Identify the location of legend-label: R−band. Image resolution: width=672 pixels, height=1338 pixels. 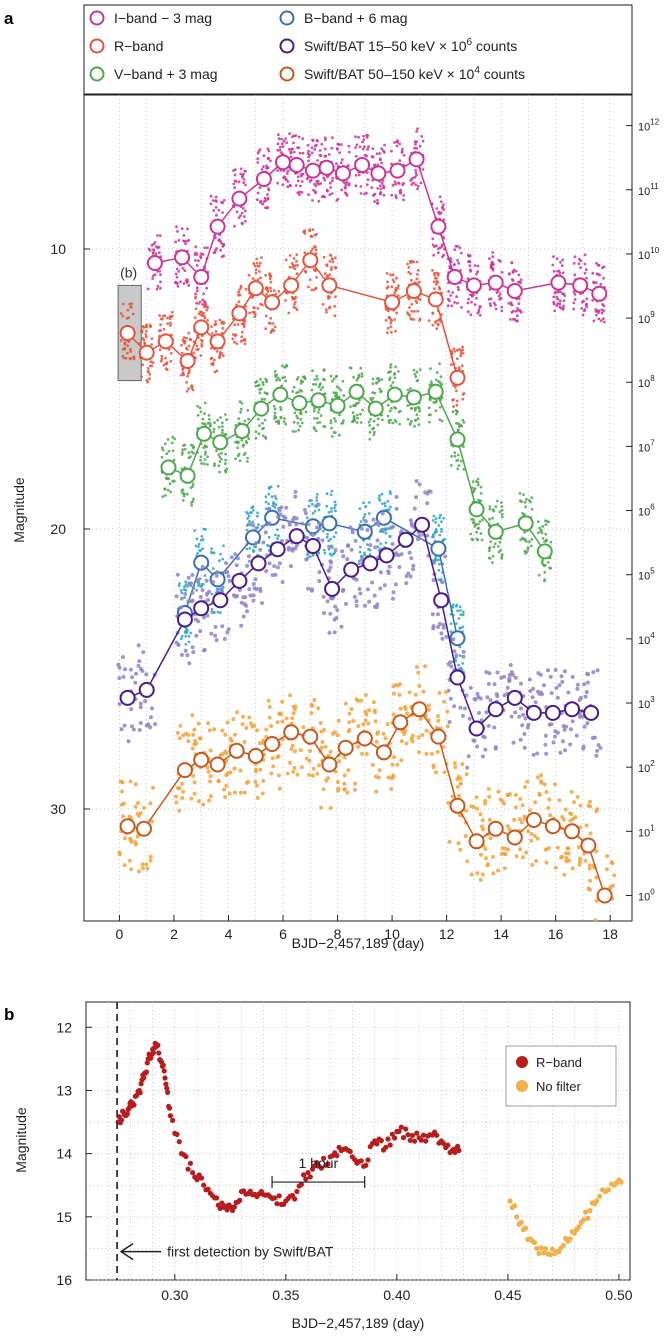
(138, 46).